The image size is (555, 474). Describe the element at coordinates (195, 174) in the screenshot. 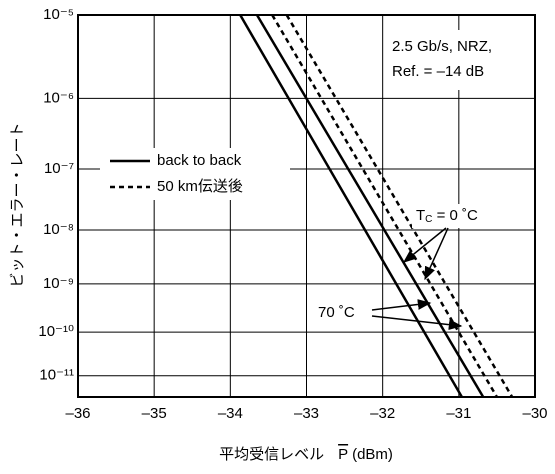

I see `legend-bg` at that location.